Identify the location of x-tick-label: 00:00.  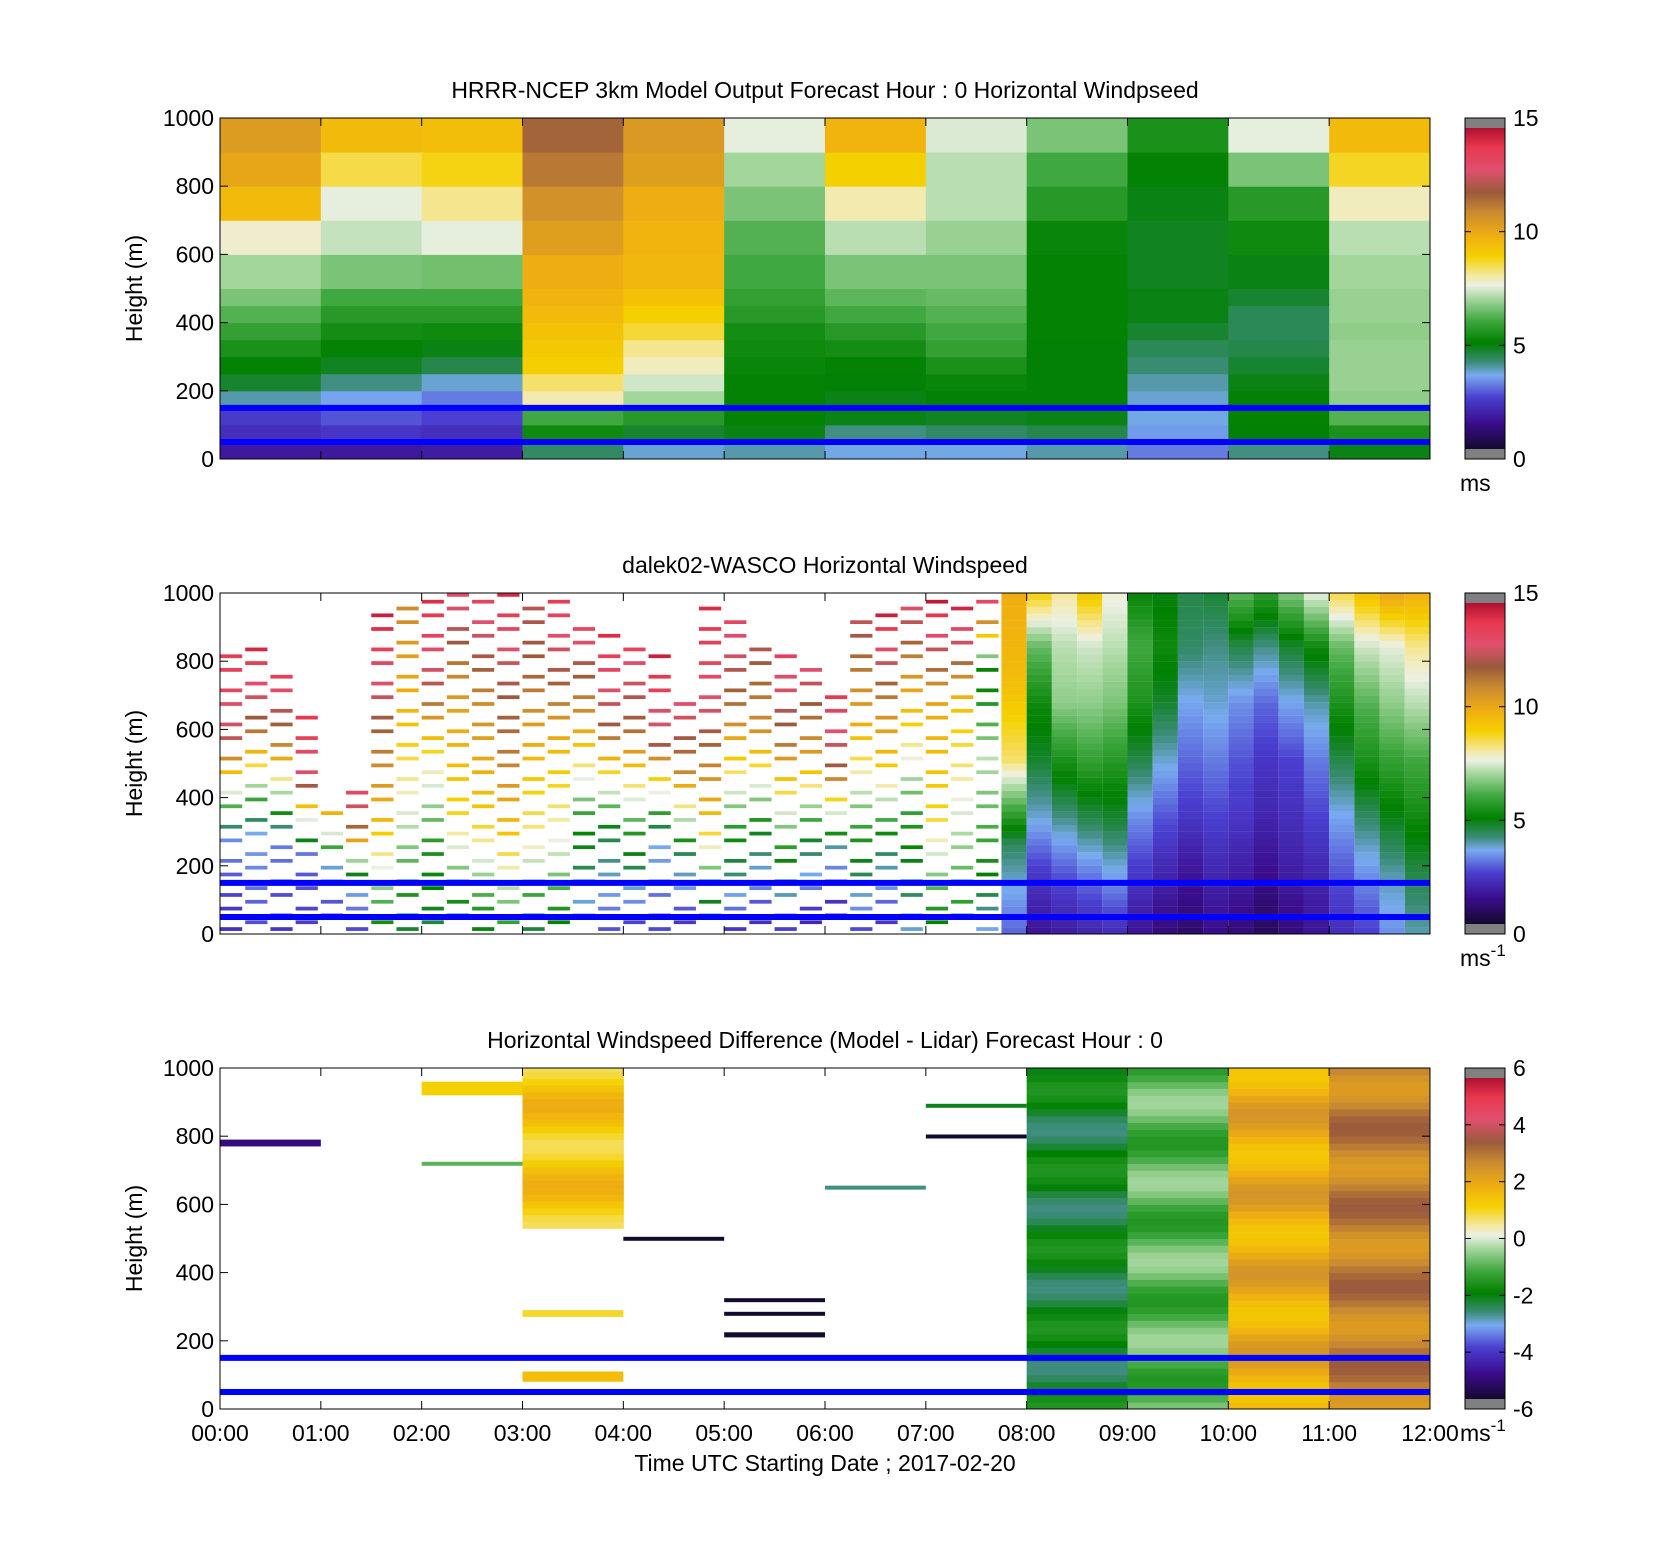
(220, 1433).